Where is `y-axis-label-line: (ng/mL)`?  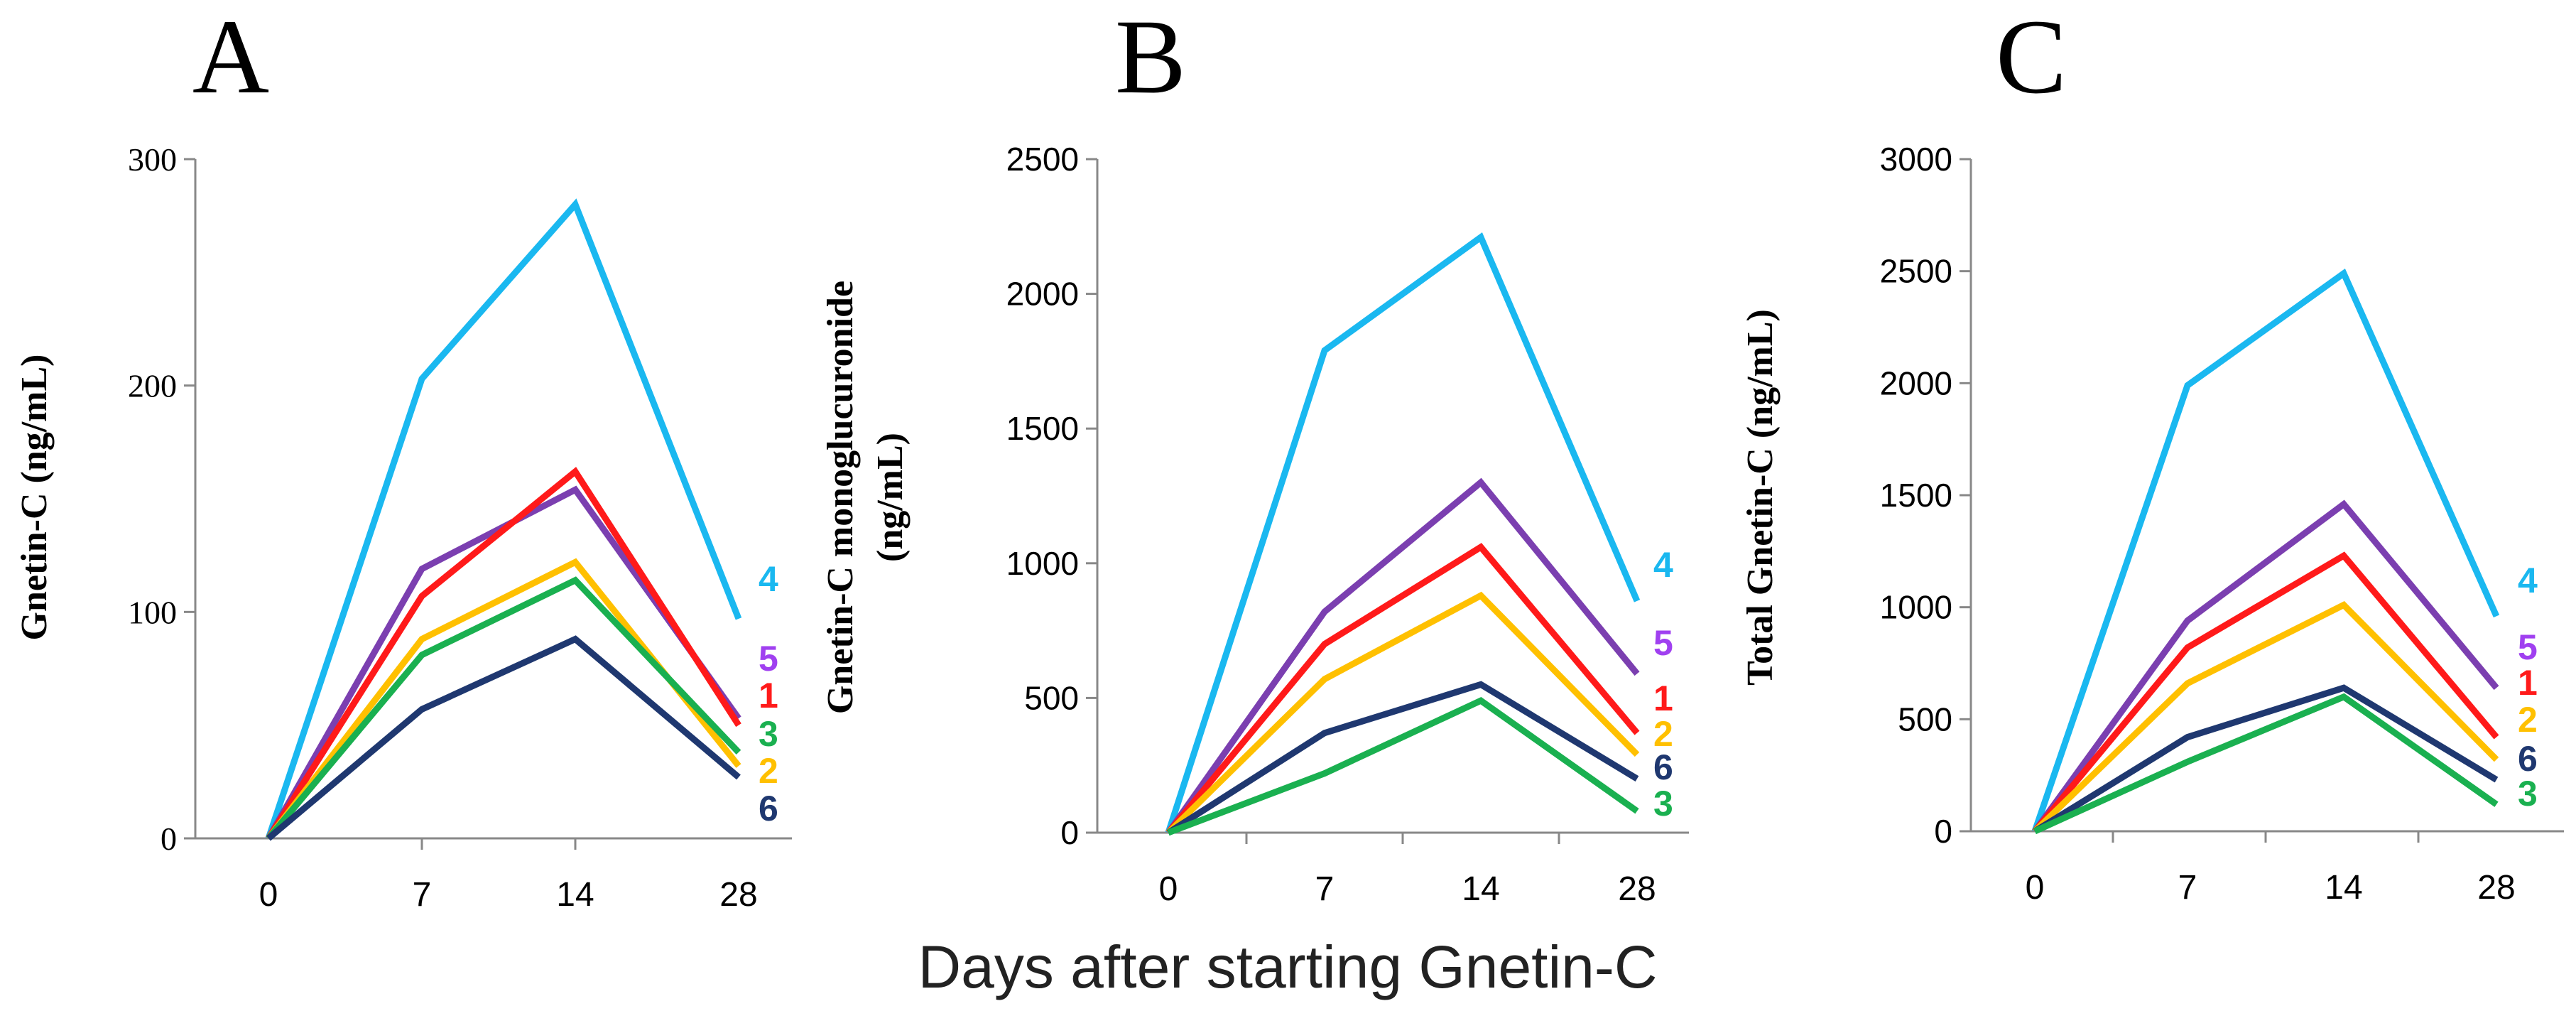
y-axis-label-line: (ng/mL) is located at coordinates (891, 497).